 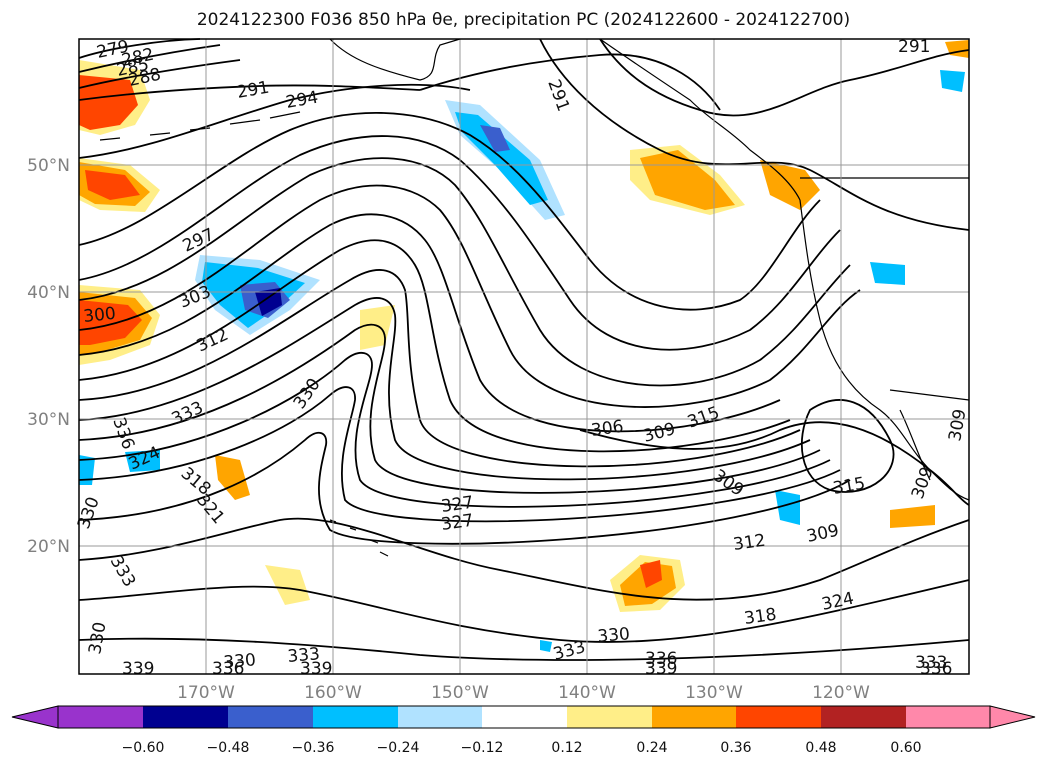 What do you see at coordinates (48, 356) in the screenshot?
I see `latitude-labels: 50°N 40°N 30°N 20°N` at bounding box center [48, 356].